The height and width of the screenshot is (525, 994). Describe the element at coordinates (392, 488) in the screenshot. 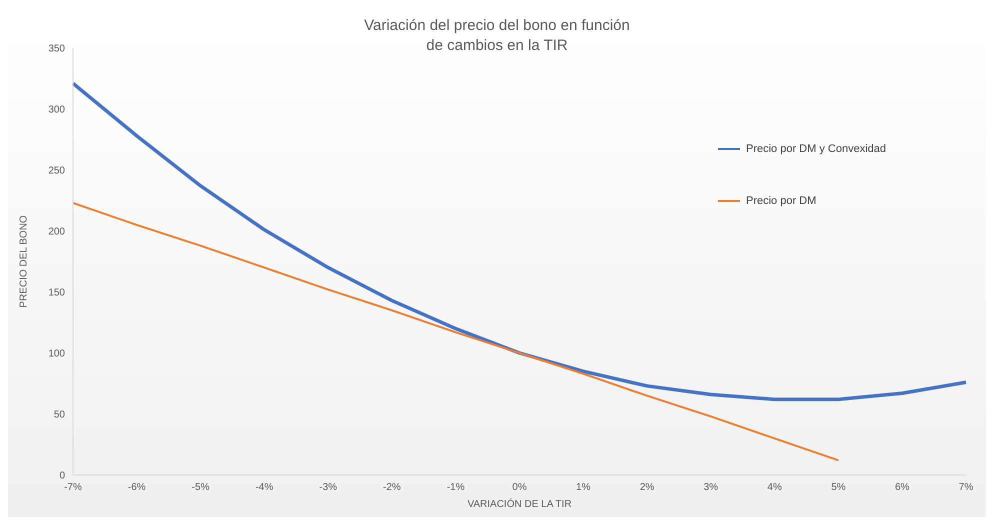

I see `x-tick-label: -2%` at that location.